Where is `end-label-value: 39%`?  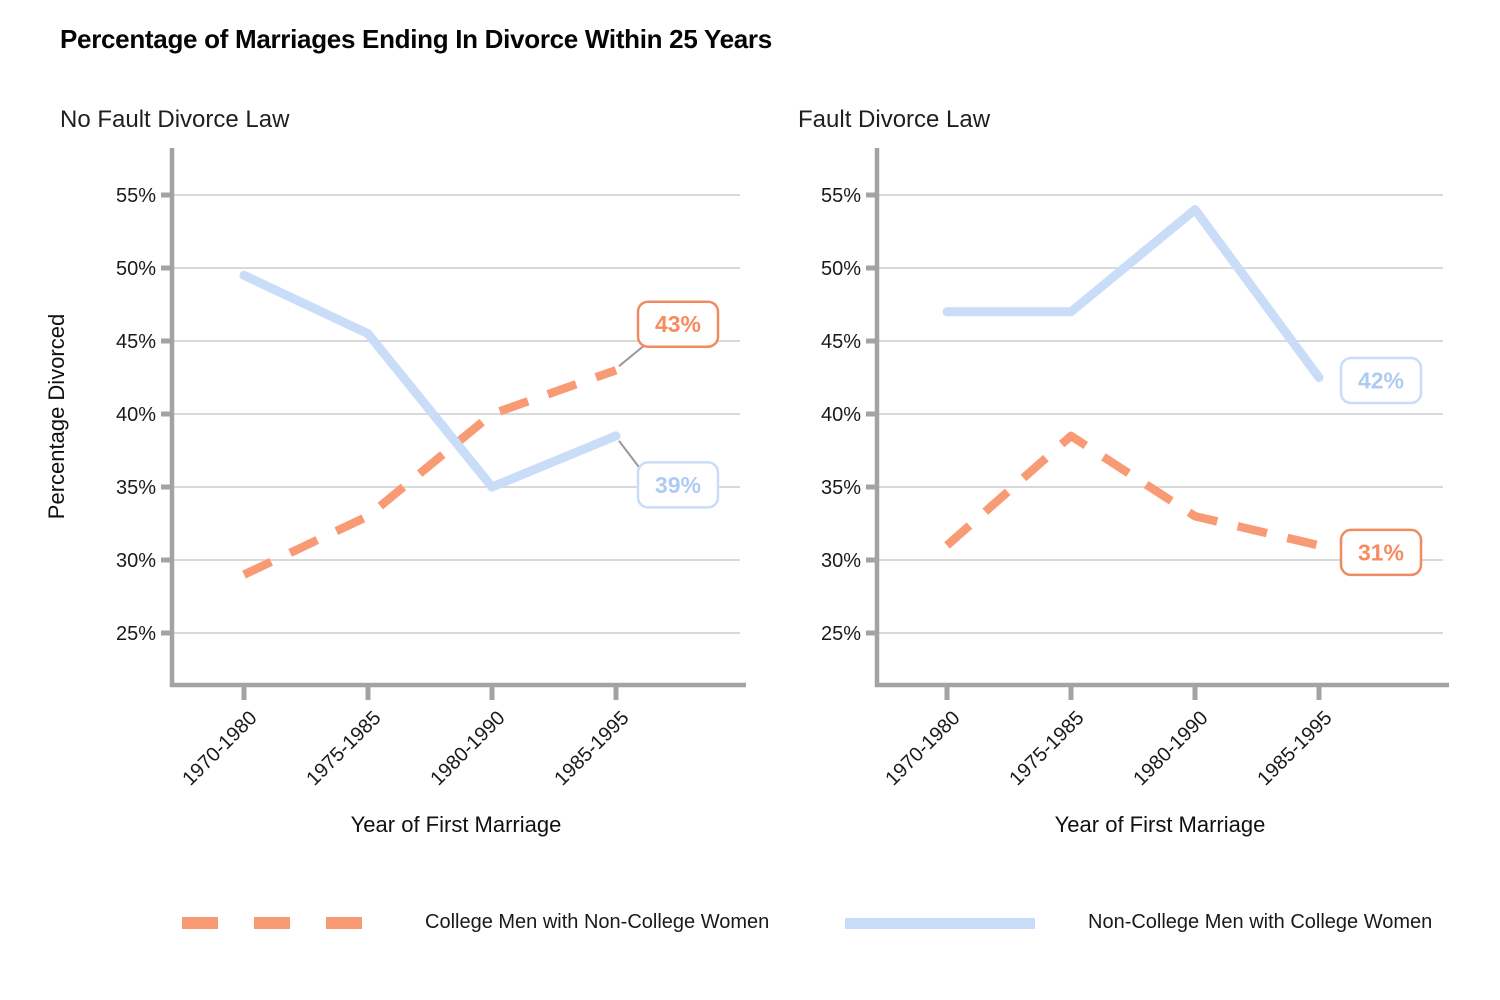 end-label-value: 39% is located at coordinates (678, 485).